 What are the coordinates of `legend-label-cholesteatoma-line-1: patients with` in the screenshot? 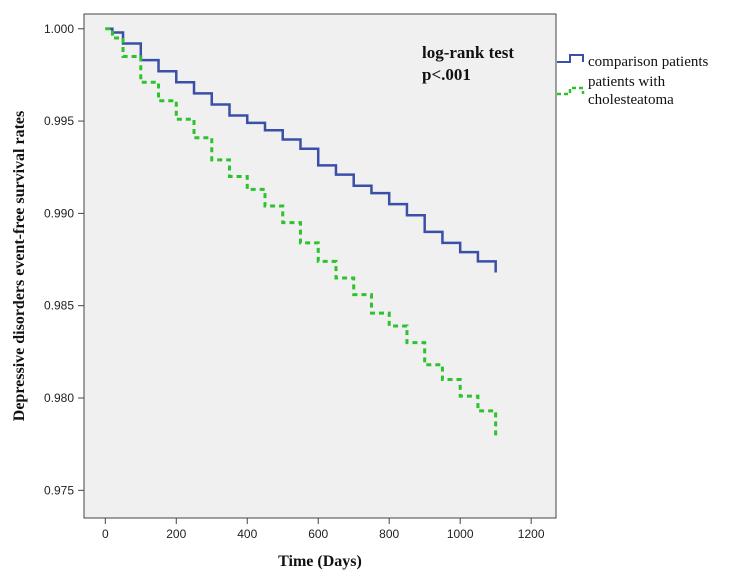 It's located at (627, 82).